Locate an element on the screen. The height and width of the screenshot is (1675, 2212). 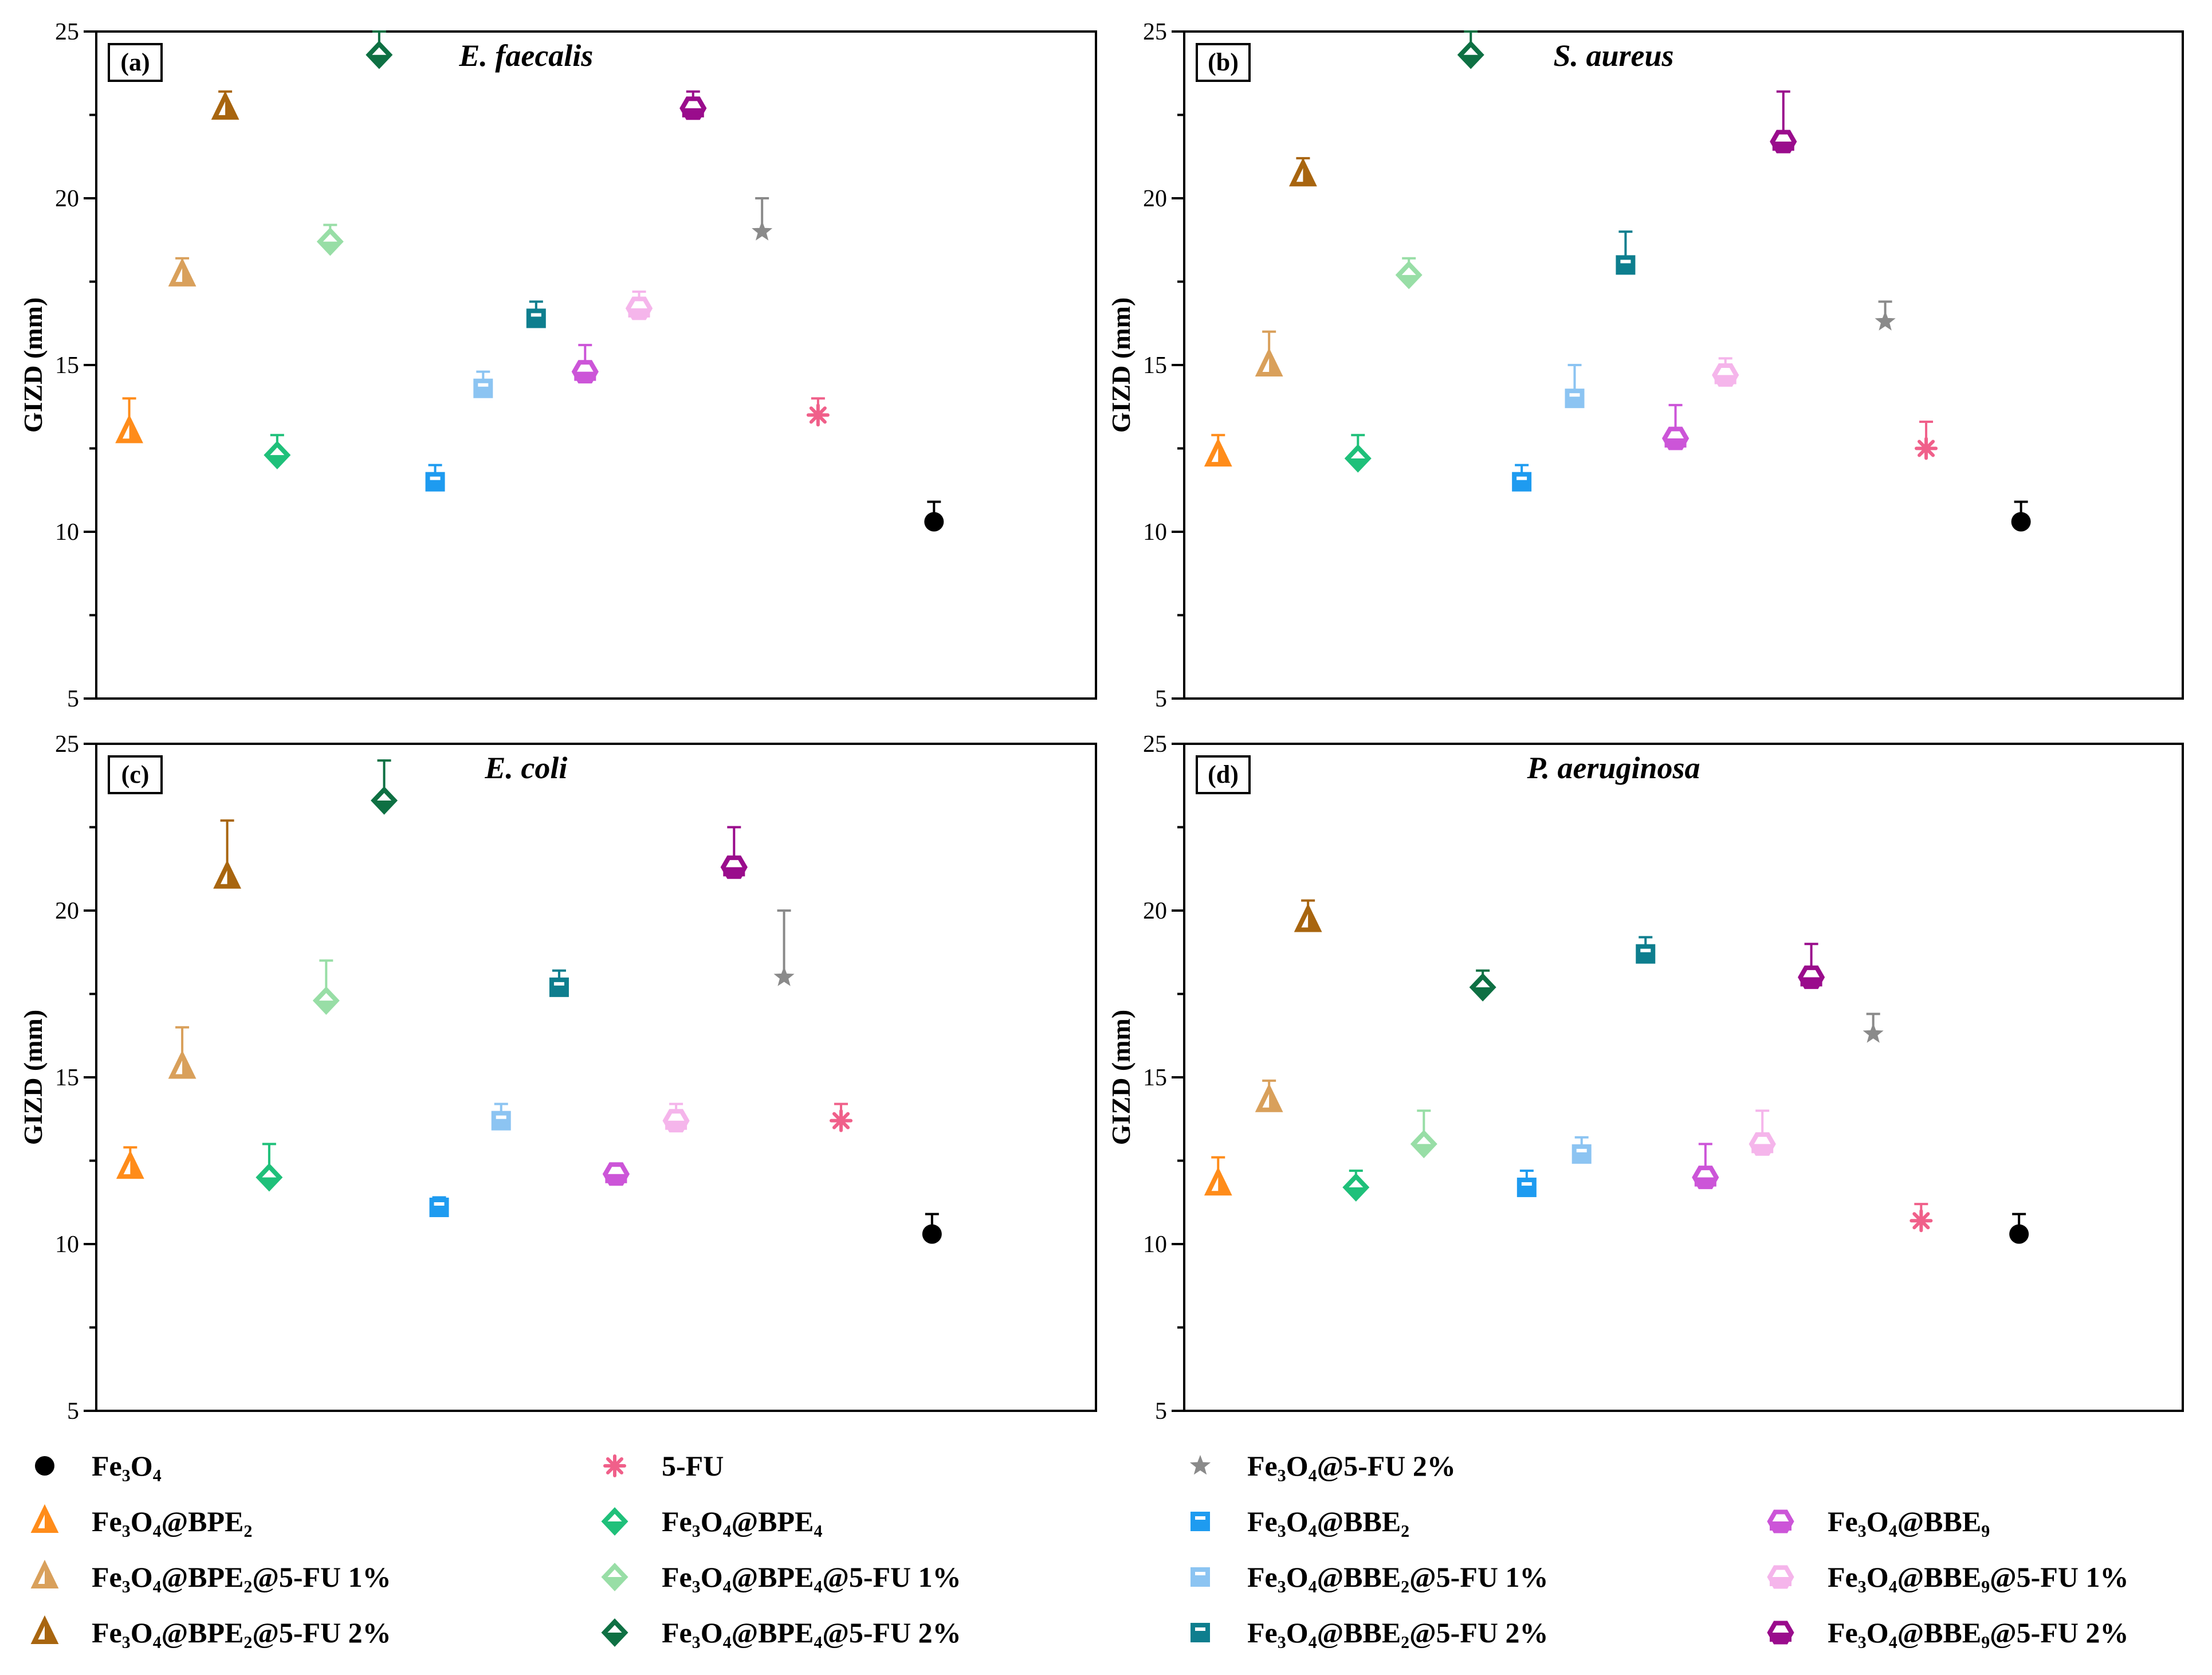
legend-label: Fe₃O₄ is located at coordinates (127, 1466).